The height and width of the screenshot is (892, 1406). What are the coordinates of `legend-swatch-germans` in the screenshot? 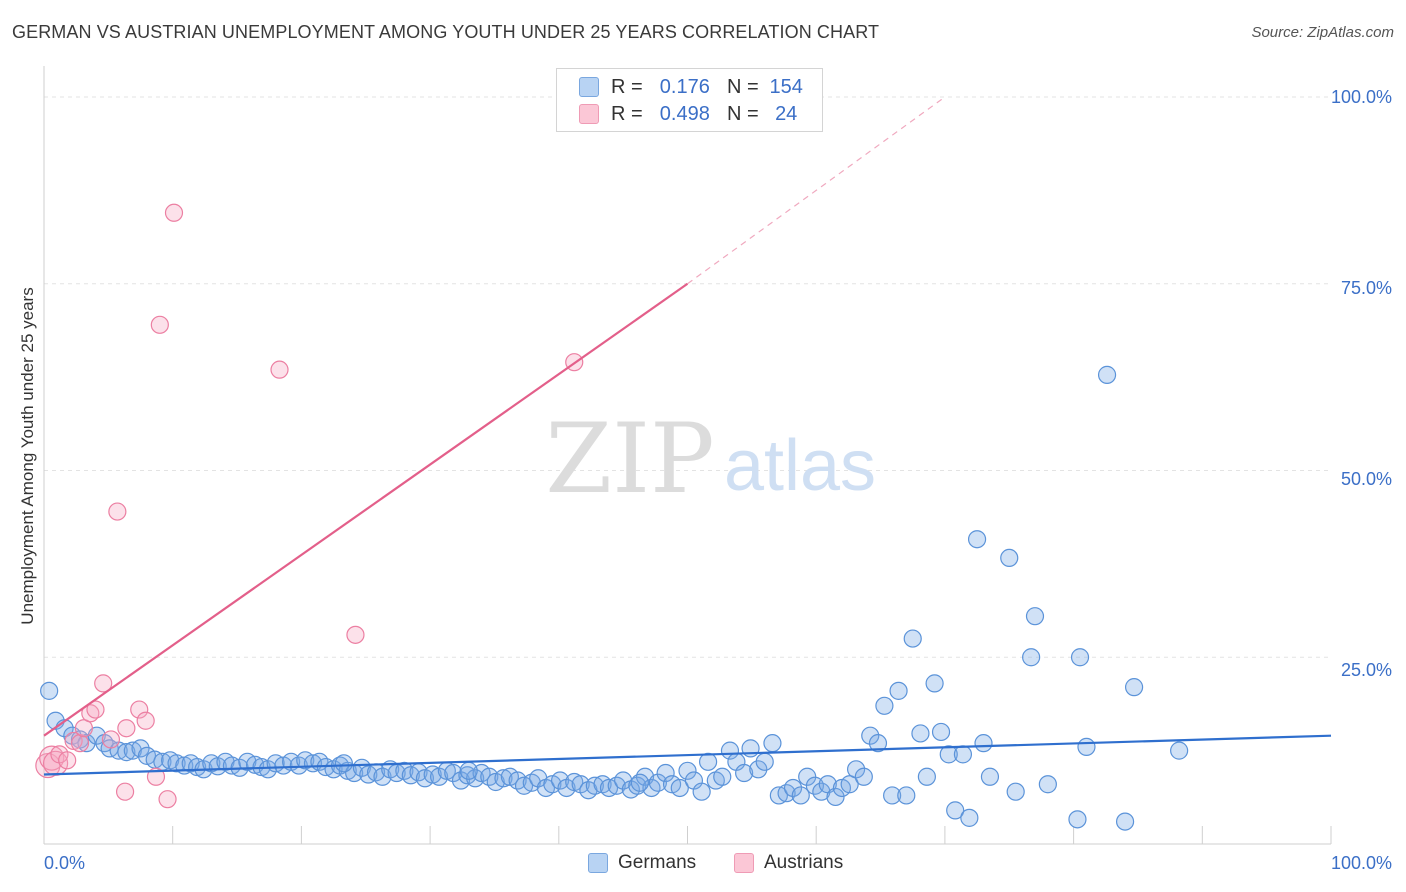 It's located at (589, 87).